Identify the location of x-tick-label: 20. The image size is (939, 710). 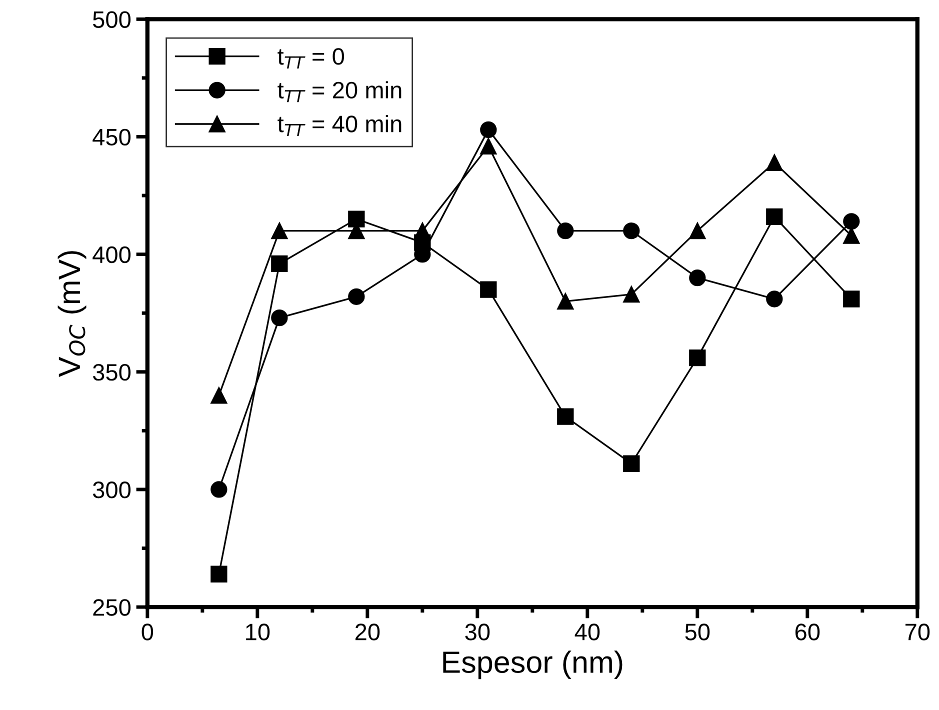
(367, 632).